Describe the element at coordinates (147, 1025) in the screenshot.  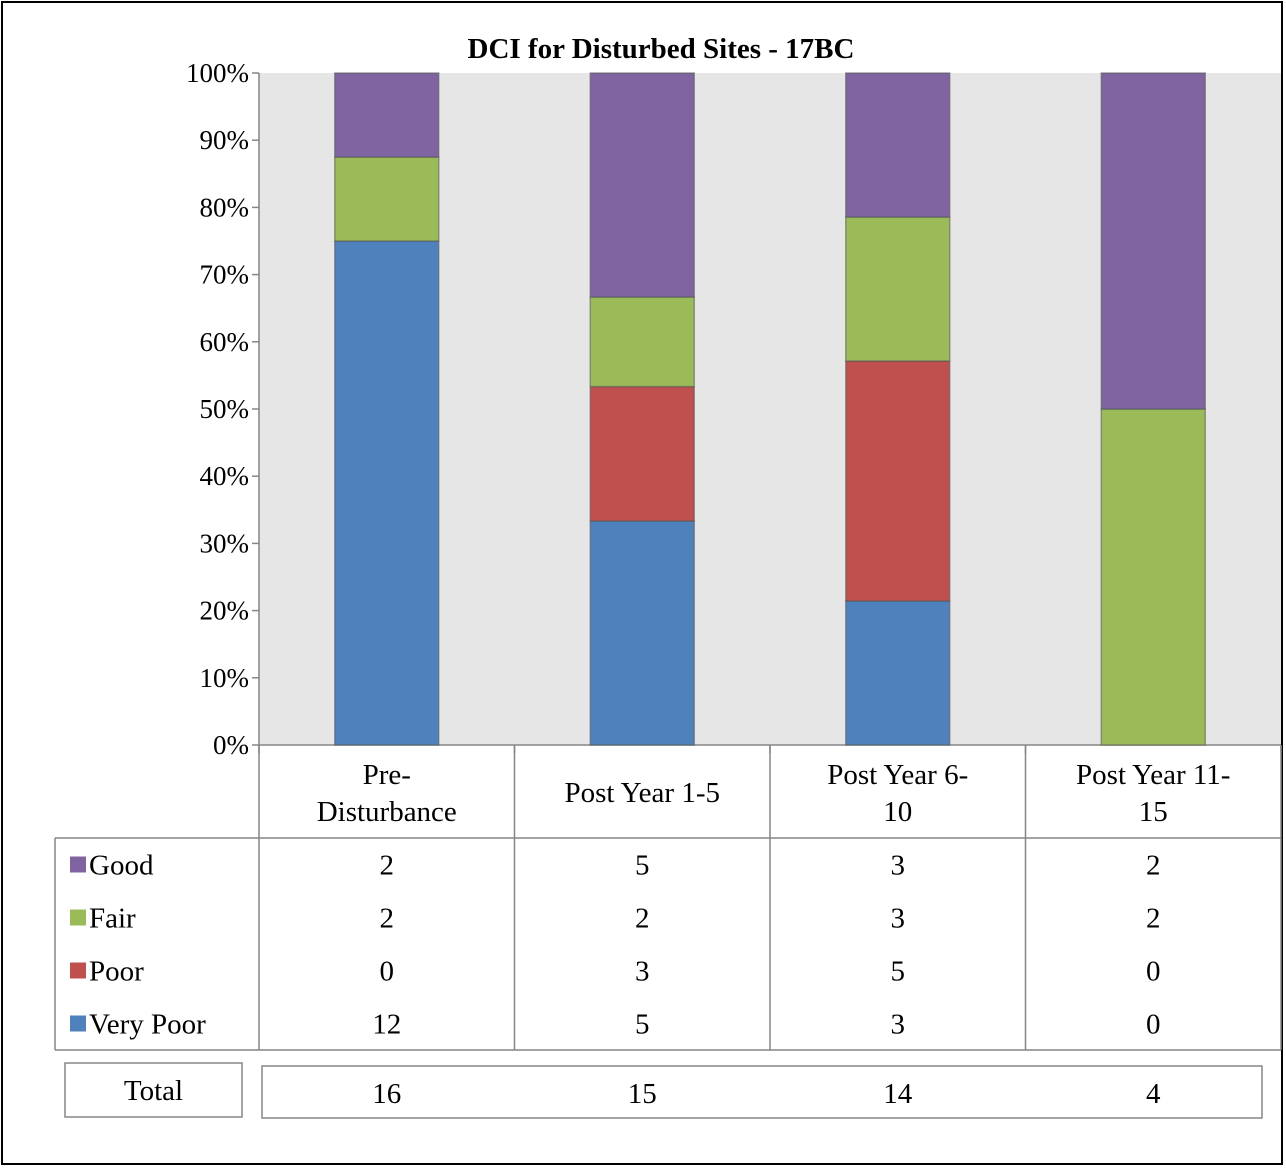
I see `legend-label: Very Poor` at that location.